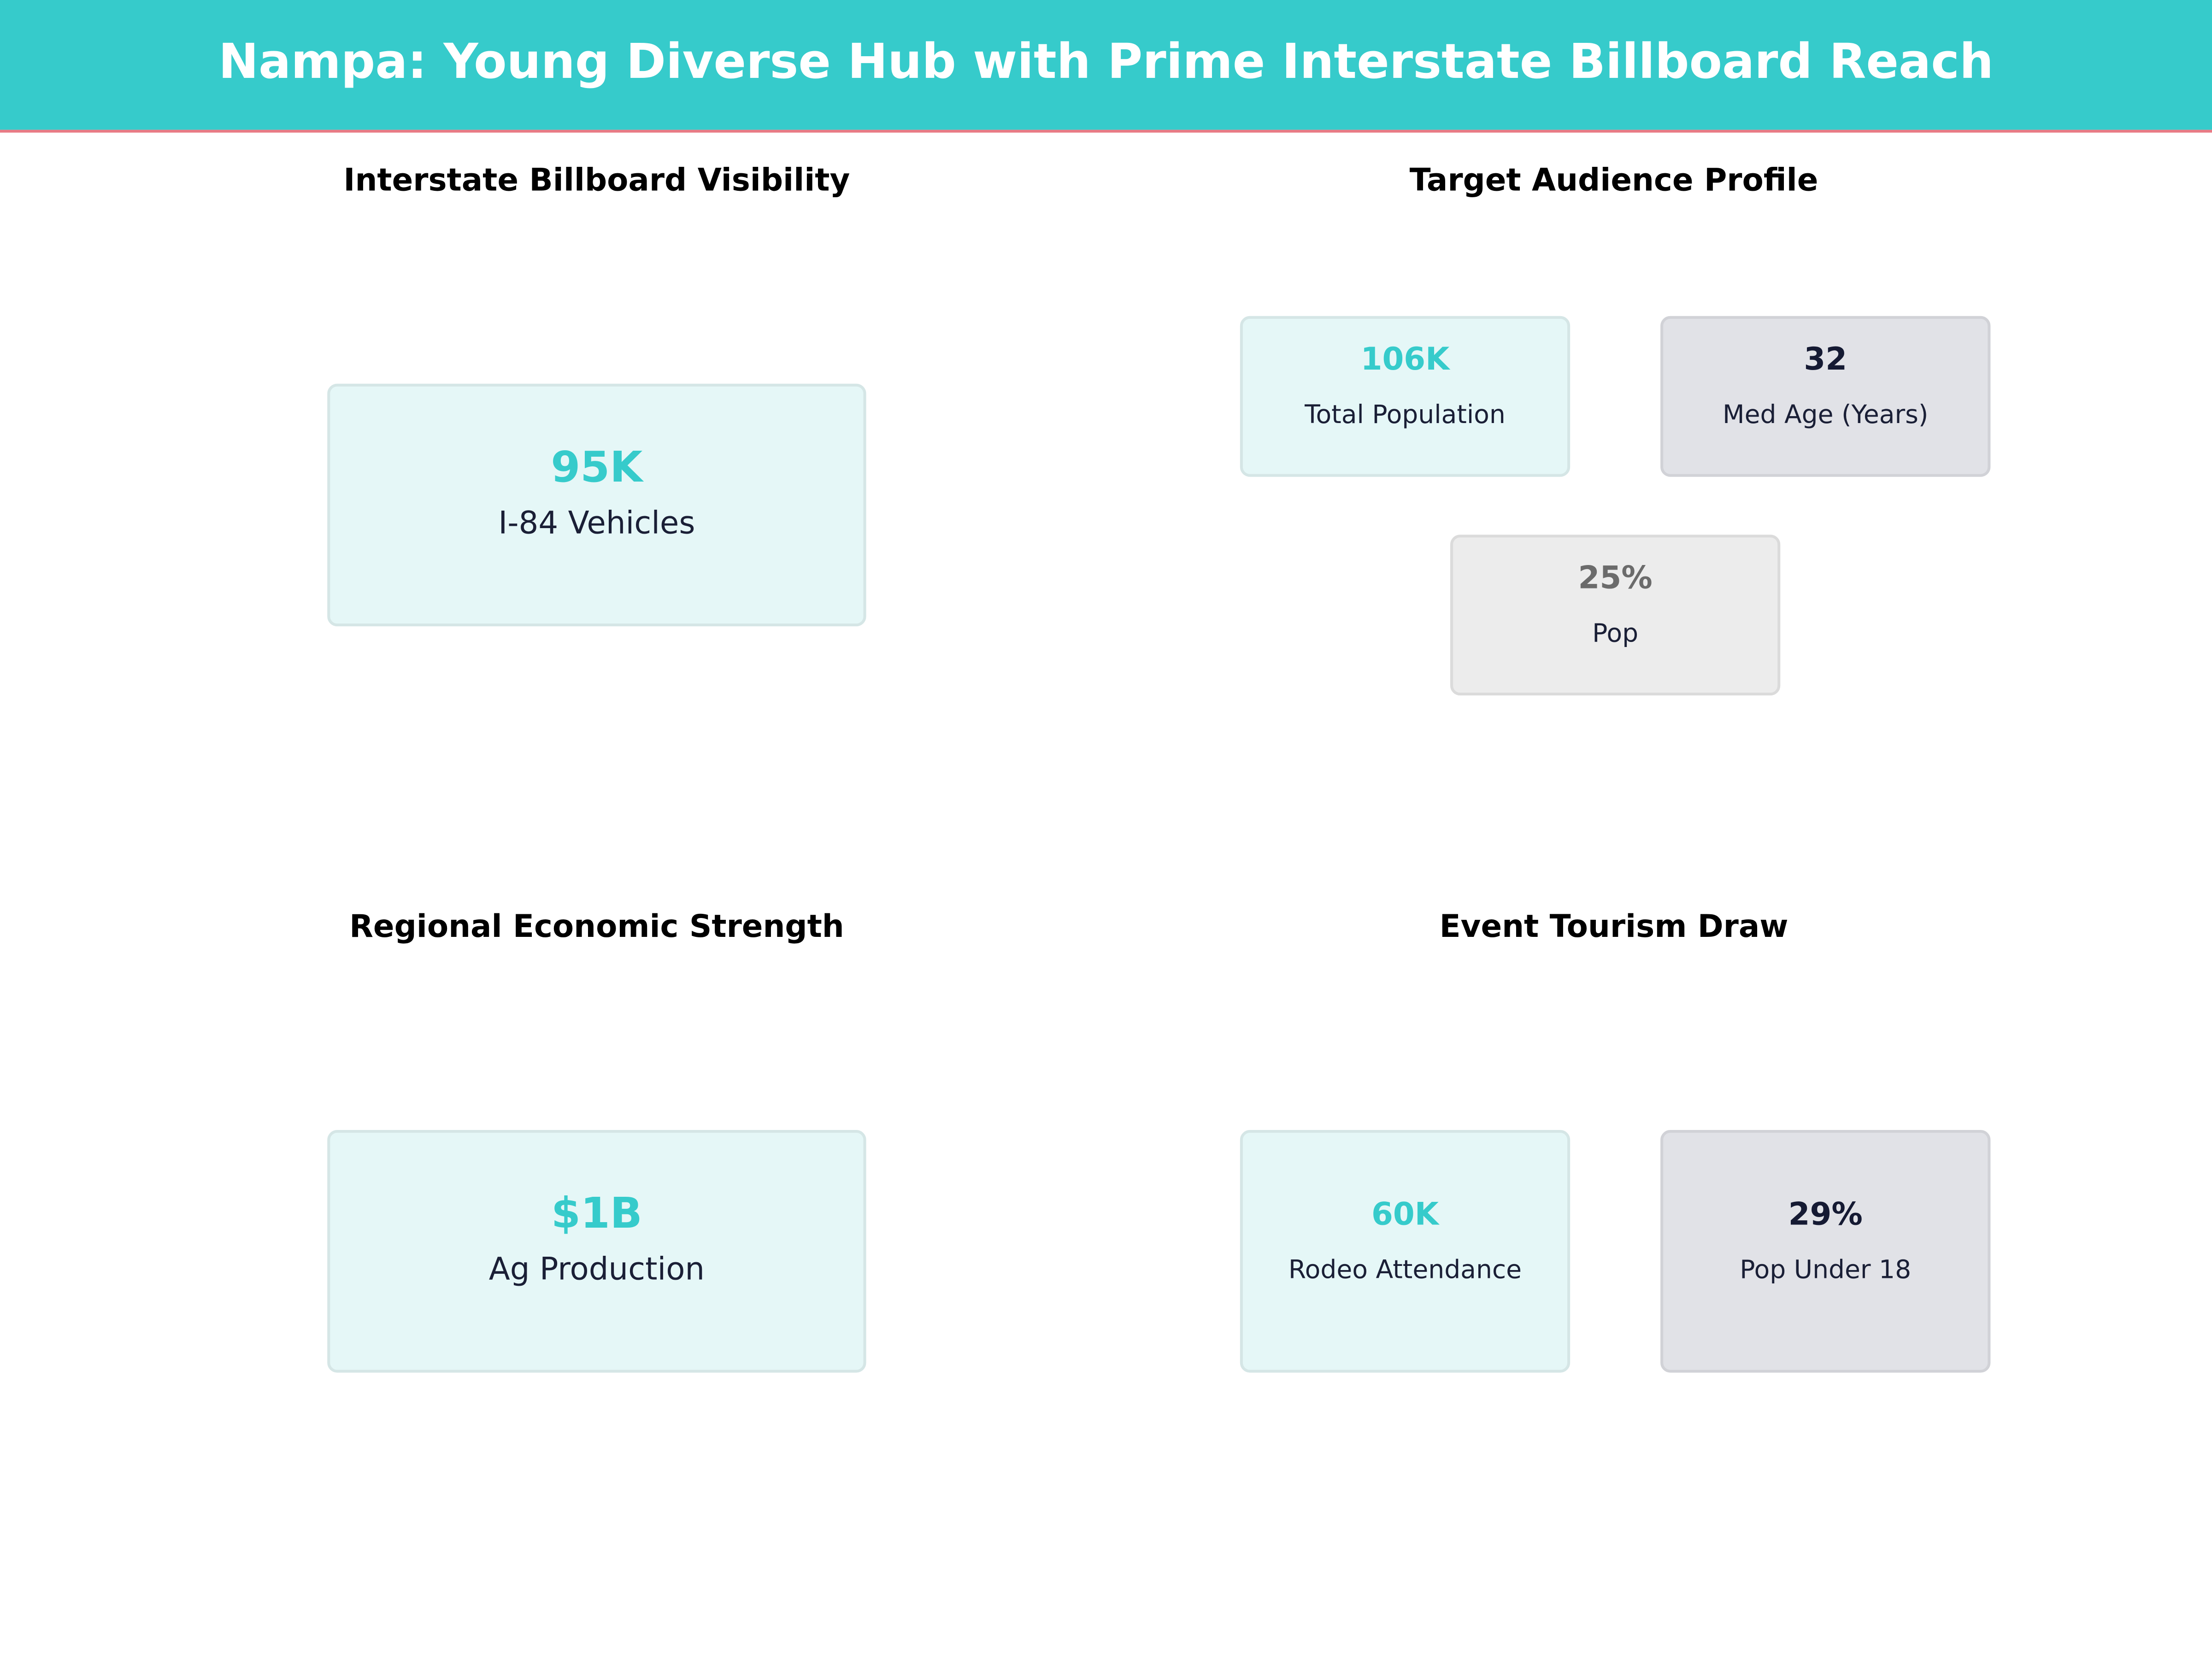 The image size is (2212, 1659). Describe the element at coordinates (596, 926) in the screenshot. I see `panel-title: Regional Economic Strength` at that location.